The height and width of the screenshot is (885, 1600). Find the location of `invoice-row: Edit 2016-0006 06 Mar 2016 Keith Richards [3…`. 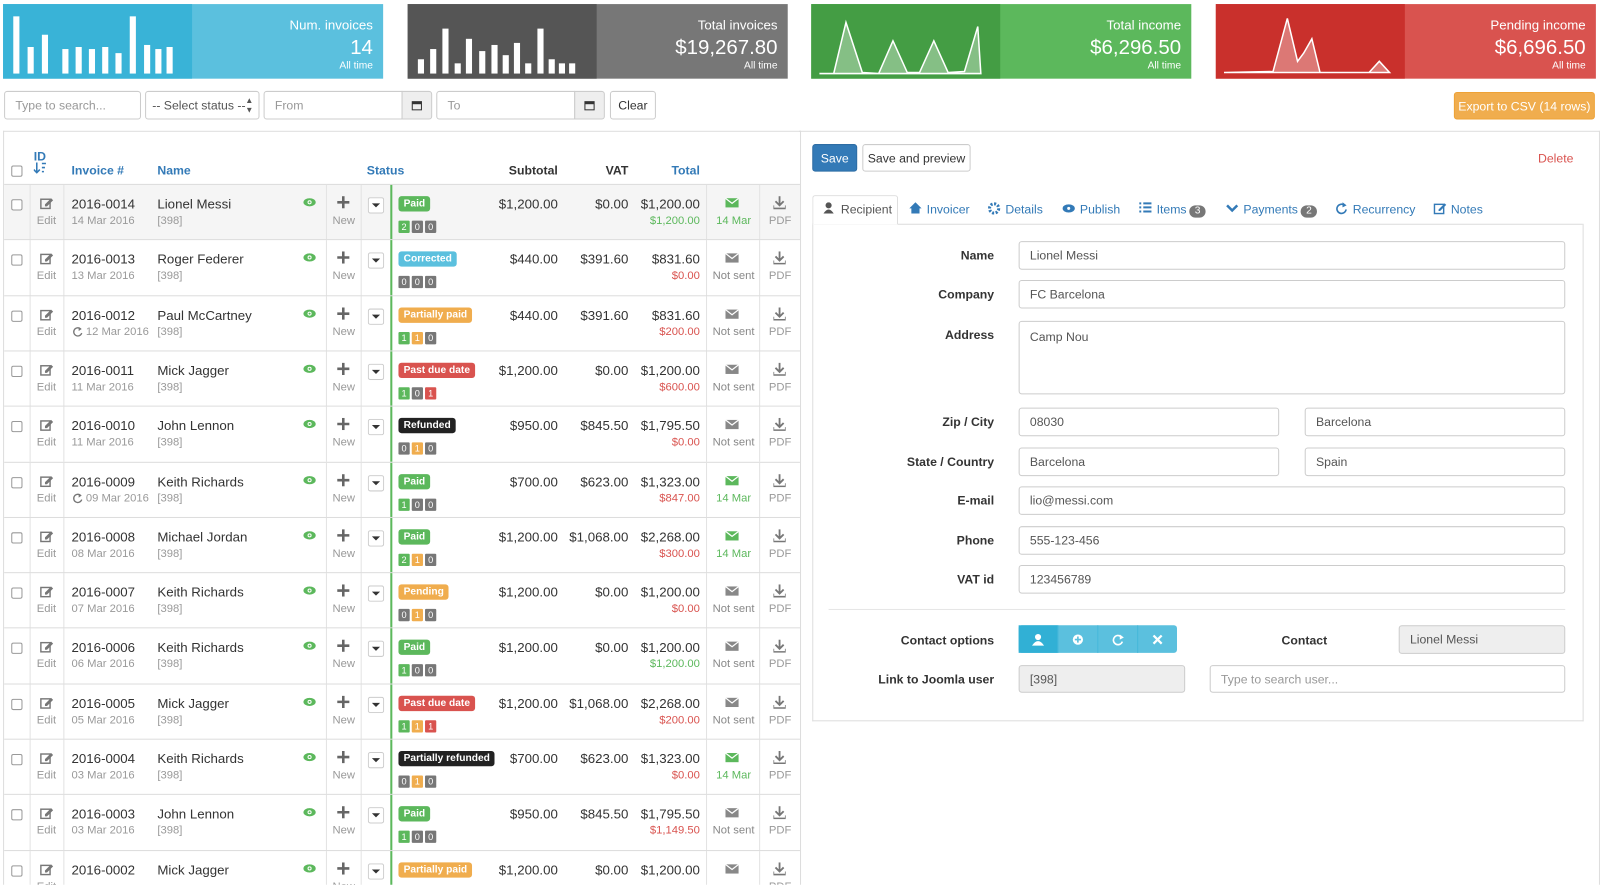

invoice-row: Edit 2016-0006 06 Mar 2016 Keith Richards [3… is located at coordinates (402, 656).